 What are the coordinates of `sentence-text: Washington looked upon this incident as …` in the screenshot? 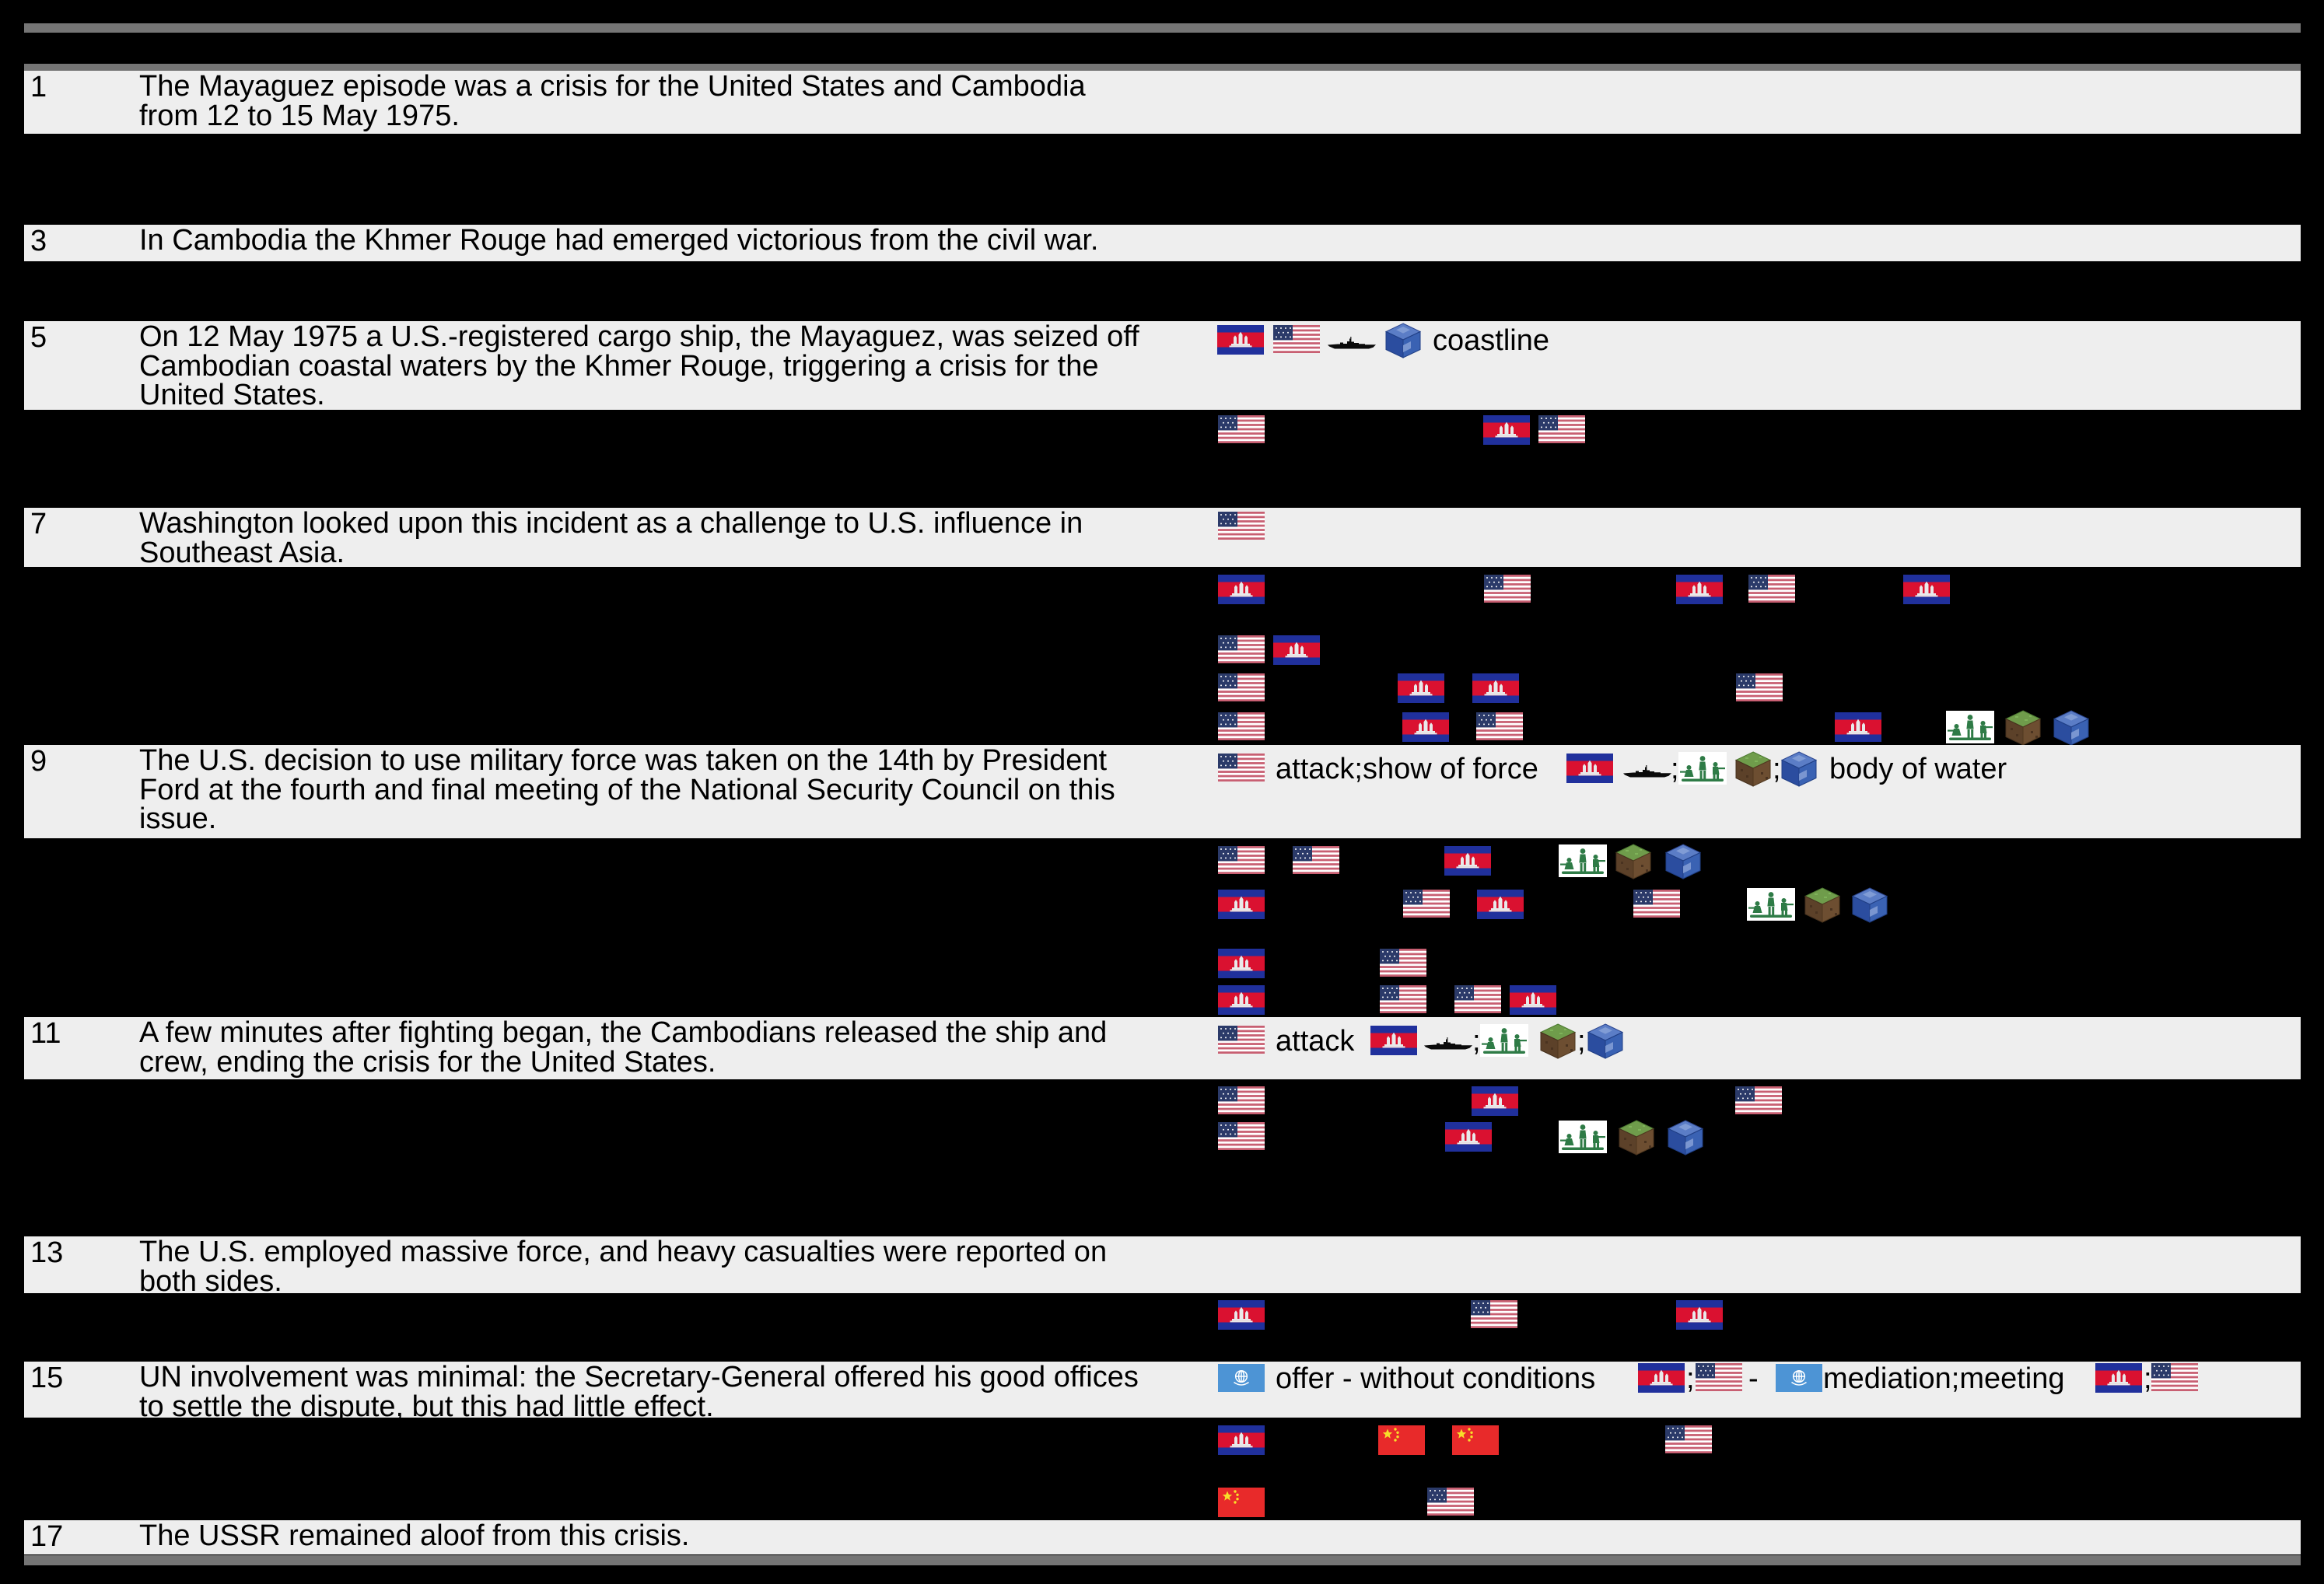 It's located at (611, 538).